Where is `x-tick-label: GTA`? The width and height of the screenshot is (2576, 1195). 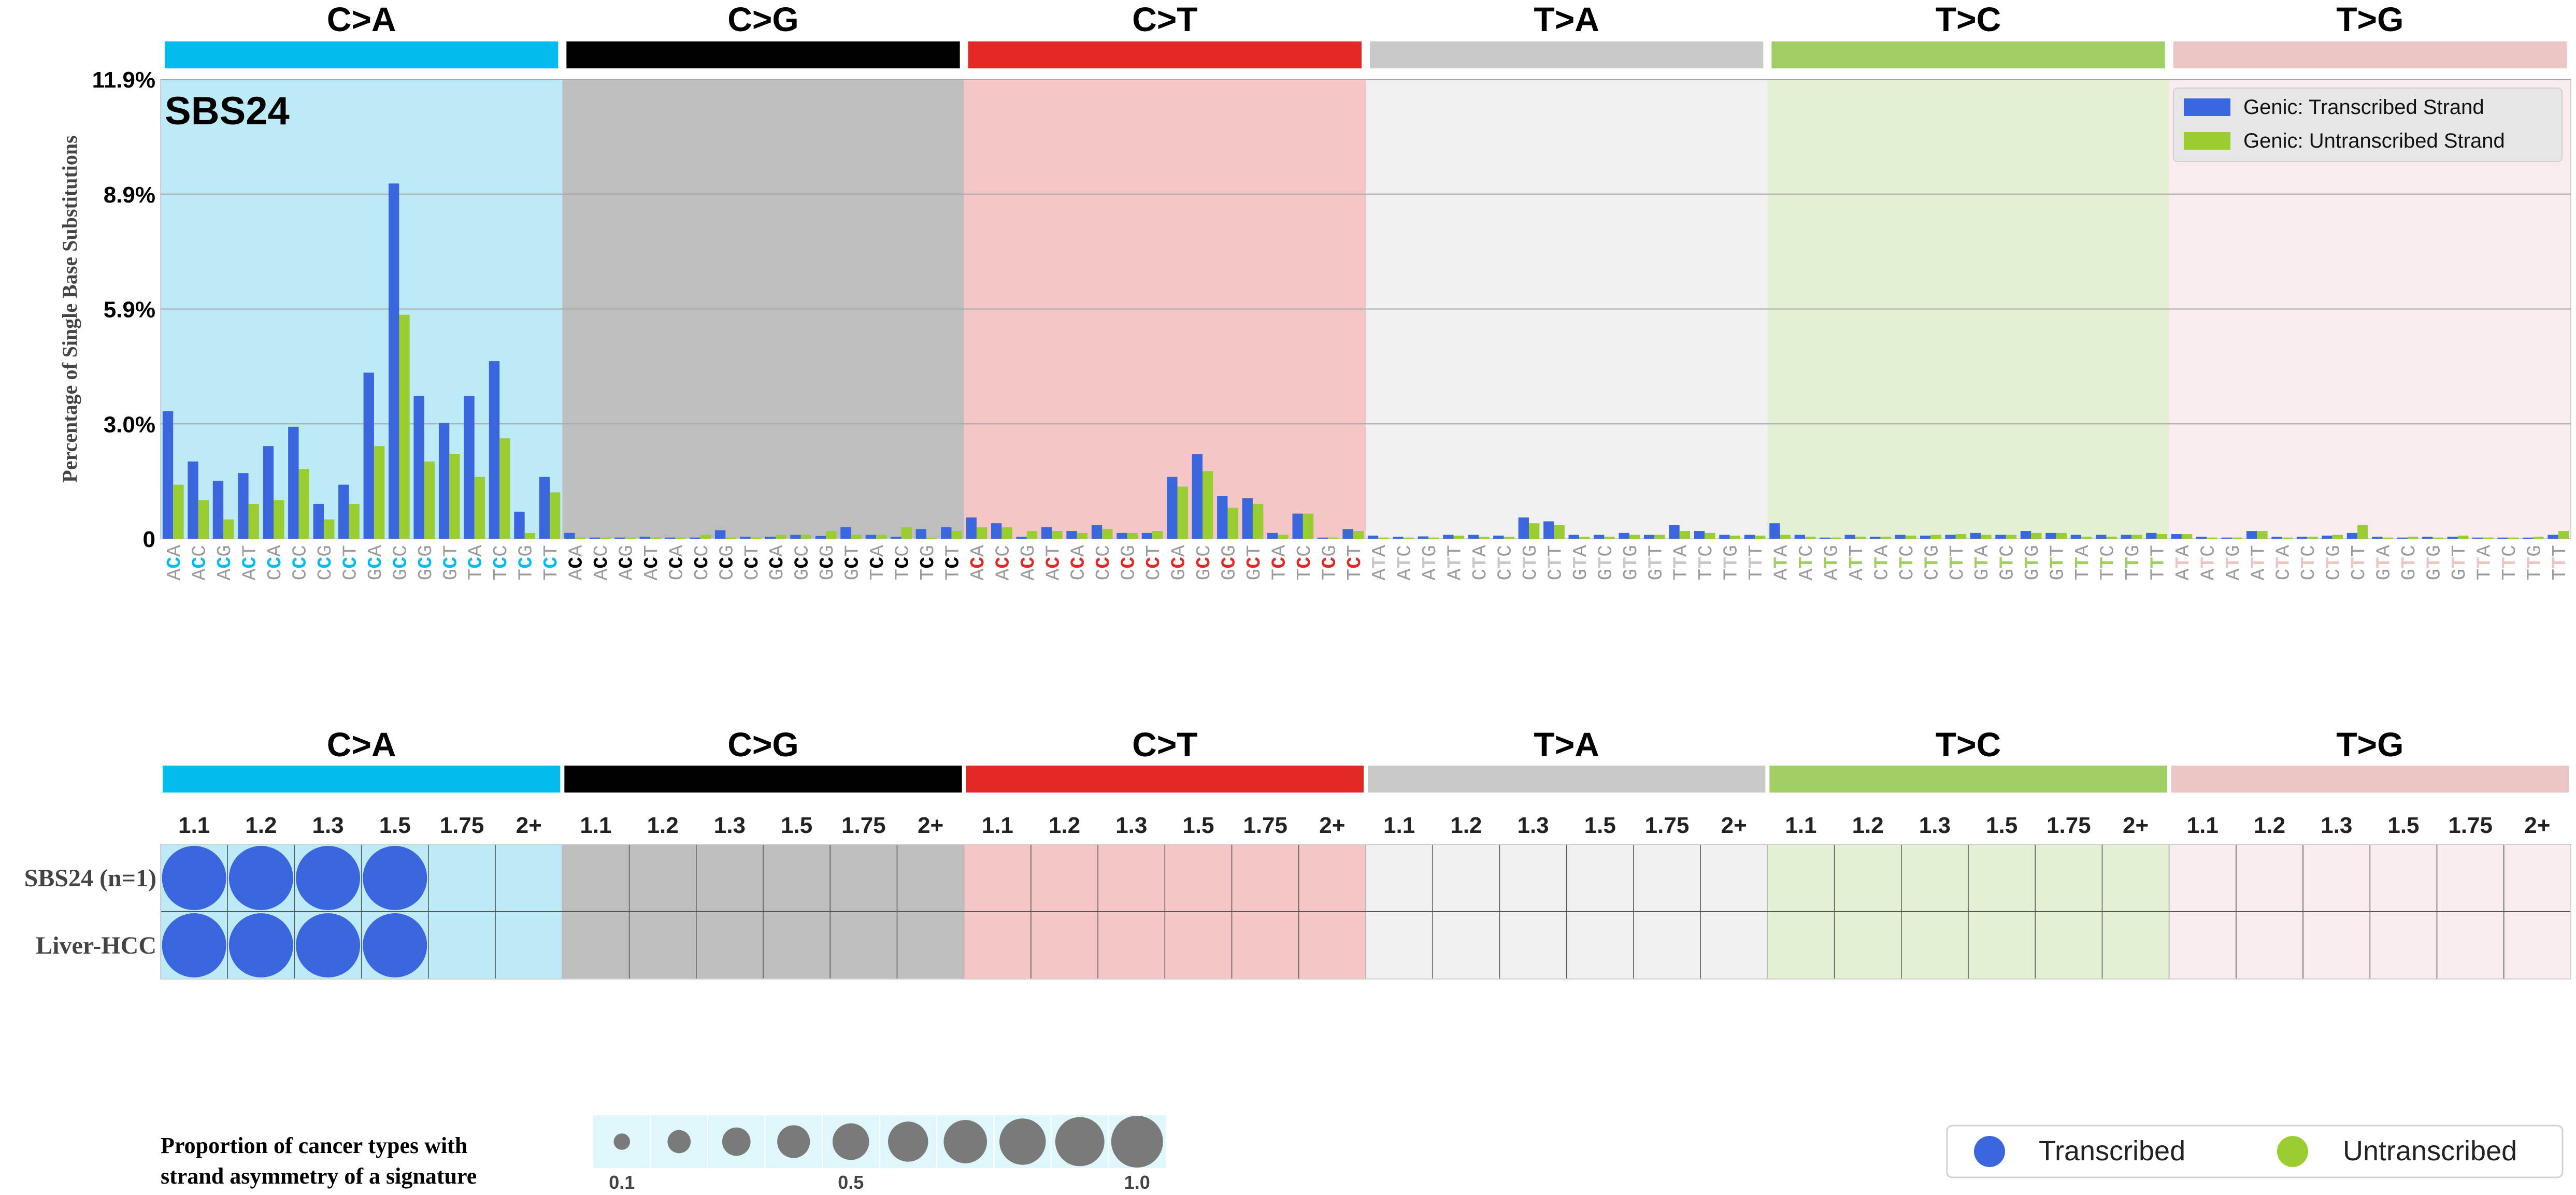
x-tick-label: GTA is located at coordinates (1983, 563).